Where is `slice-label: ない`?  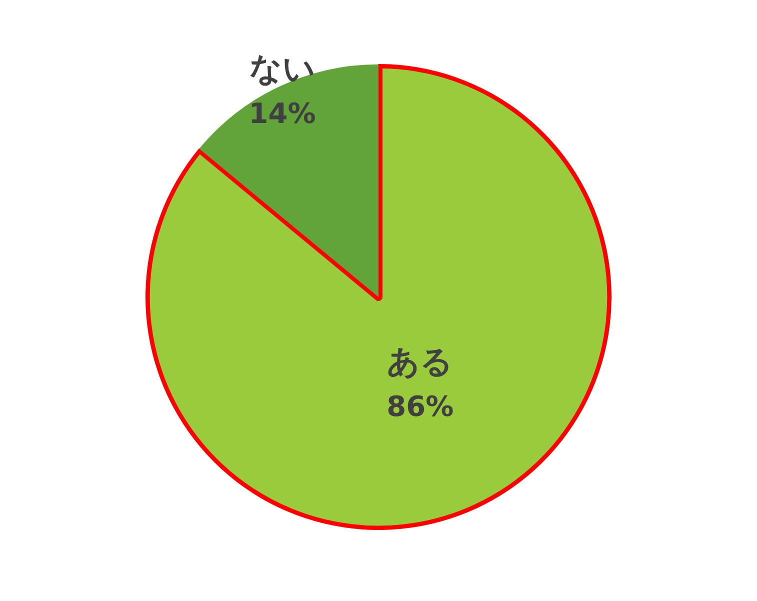 slice-label: ない is located at coordinates (282, 68).